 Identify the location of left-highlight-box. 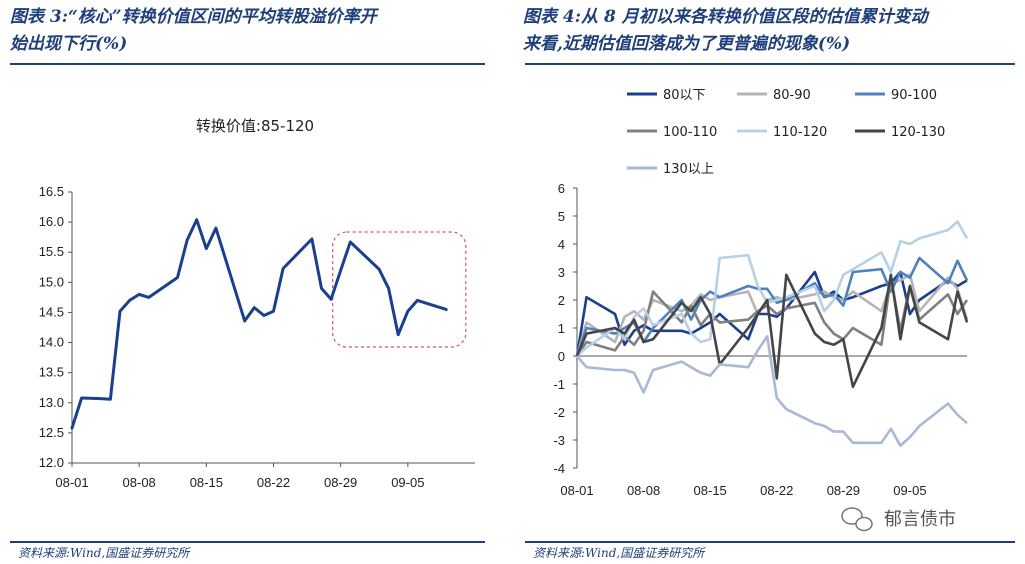
(399, 289).